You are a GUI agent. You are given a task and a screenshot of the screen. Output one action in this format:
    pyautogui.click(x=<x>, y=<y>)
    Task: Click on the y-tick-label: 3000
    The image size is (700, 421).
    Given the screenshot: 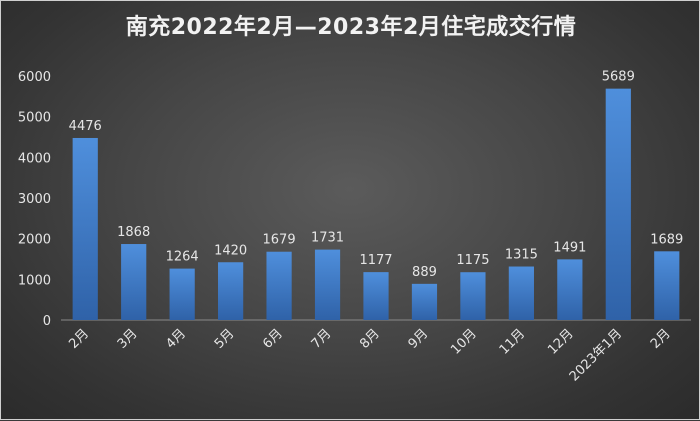 What is the action you would take?
    pyautogui.click(x=34, y=199)
    